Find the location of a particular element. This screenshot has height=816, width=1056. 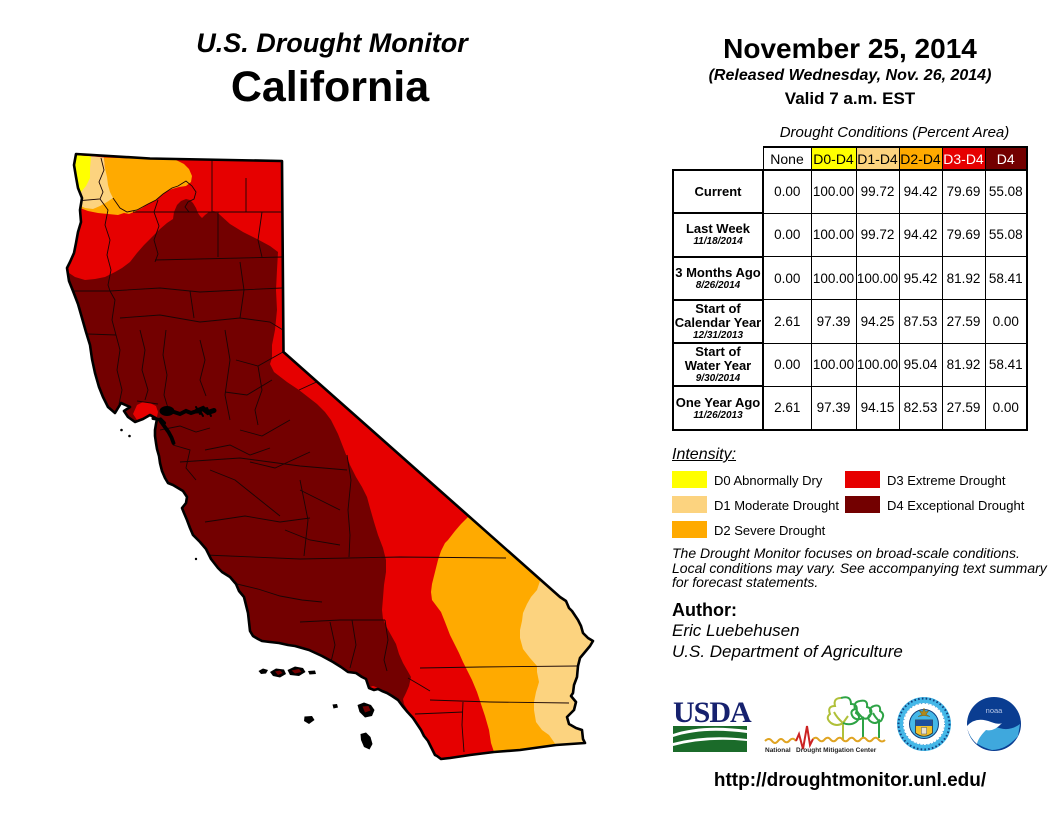

svg-text: noaa is located at coordinates (995, 710).